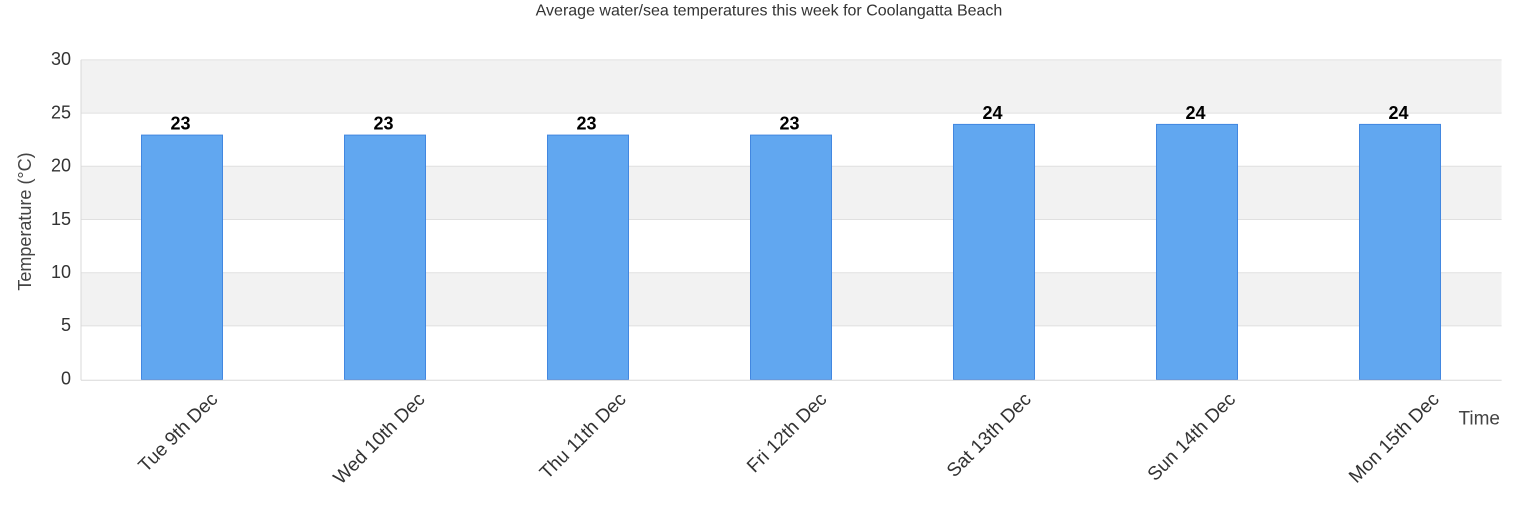 This screenshot has height=505, width=1540. I want to click on svg-text: 30, so click(61, 59).